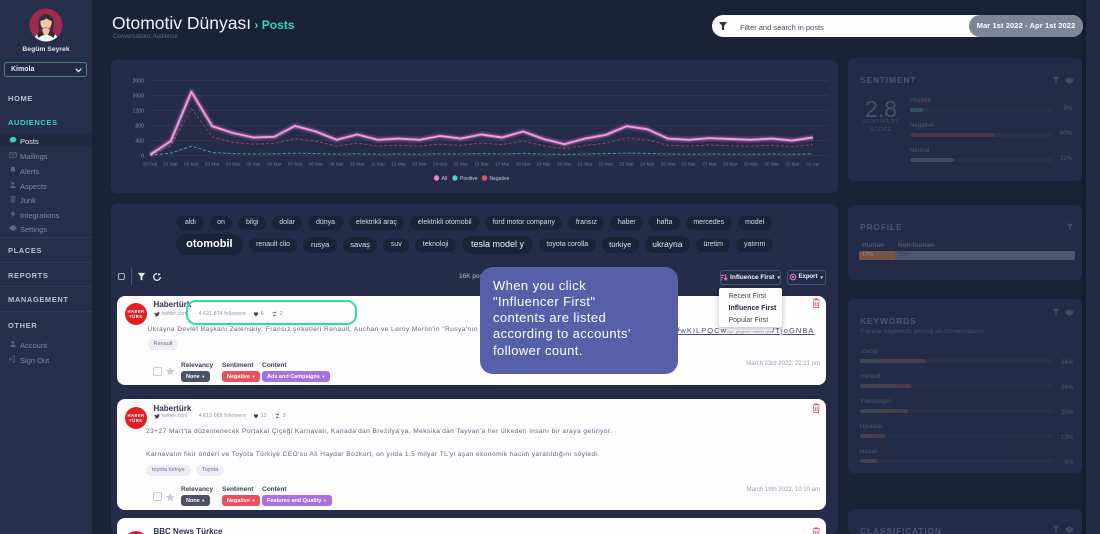 The height and width of the screenshot is (534, 1100). Describe the element at coordinates (139, 127) in the screenshot. I see `svg-text: 800` at that location.